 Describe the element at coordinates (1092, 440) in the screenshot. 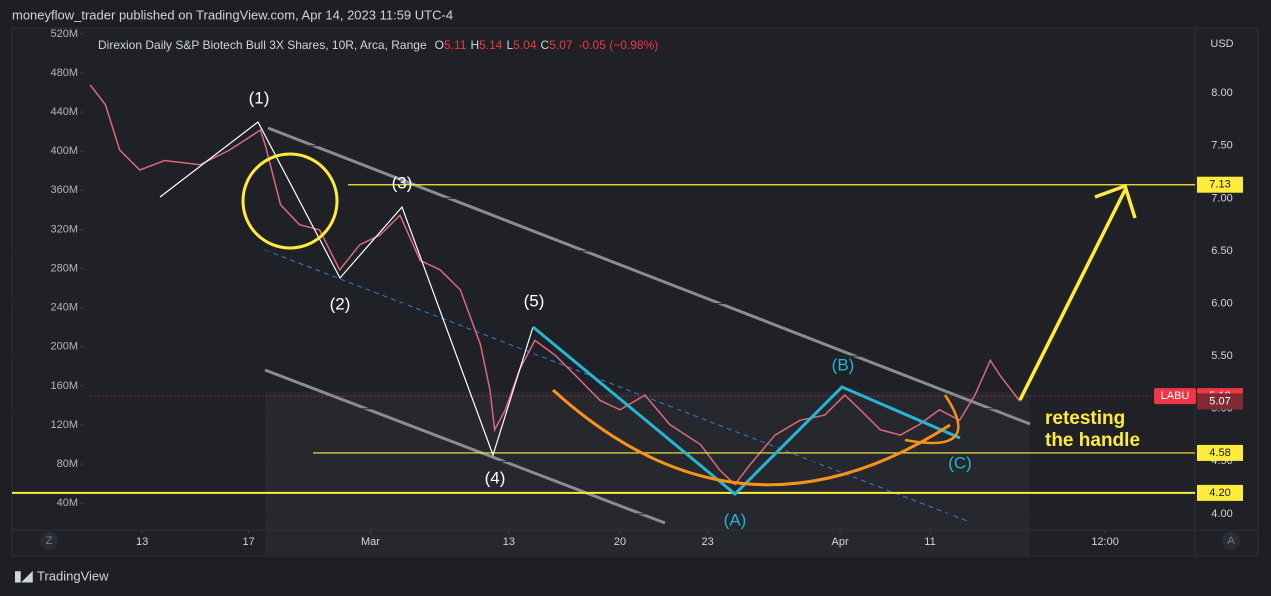

I see `note: the handle` at that location.